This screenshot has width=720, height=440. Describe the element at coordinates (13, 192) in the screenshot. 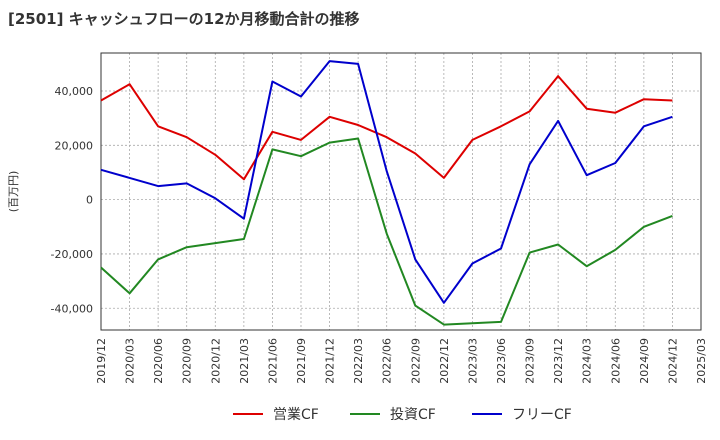

I see `y-axis-label: (百万円)` at that location.